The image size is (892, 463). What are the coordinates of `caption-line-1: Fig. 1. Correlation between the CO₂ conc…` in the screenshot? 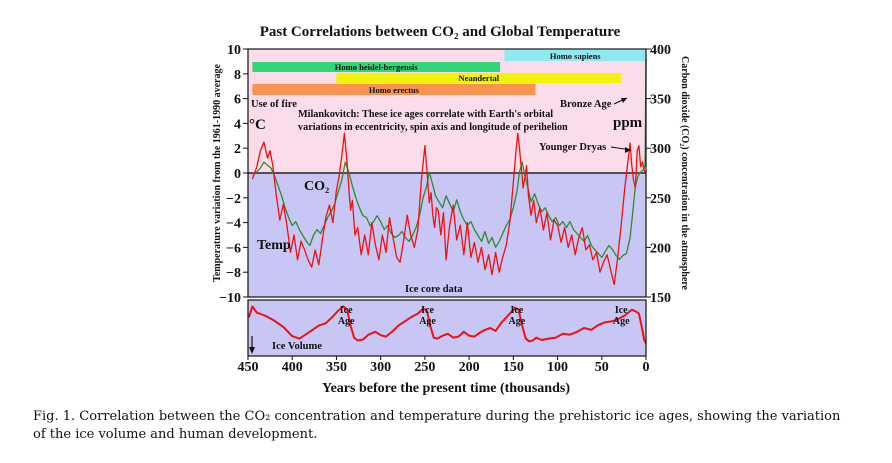 It's located at (437, 416).